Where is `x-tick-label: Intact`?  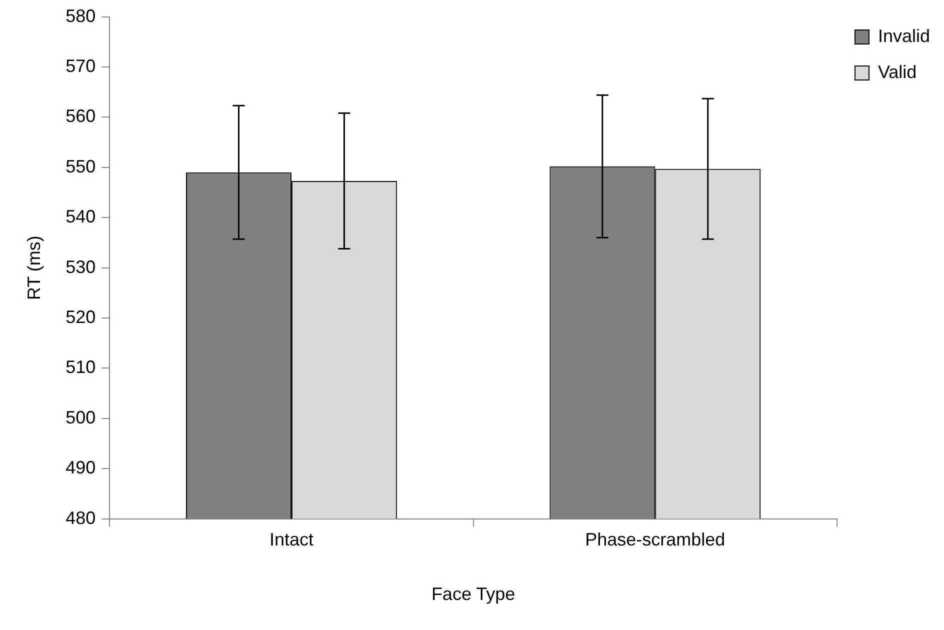
x-tick-label: Intact is located at coordinates (291, 540).